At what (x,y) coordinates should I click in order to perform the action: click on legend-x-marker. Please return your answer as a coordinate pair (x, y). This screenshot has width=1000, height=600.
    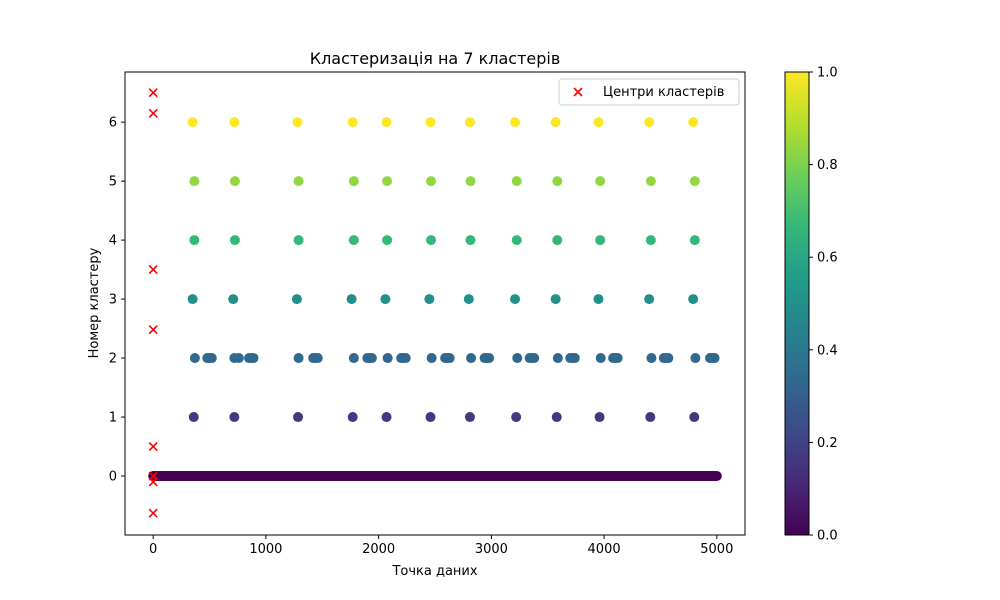
    Looking at the image, I should click on (578, 92).